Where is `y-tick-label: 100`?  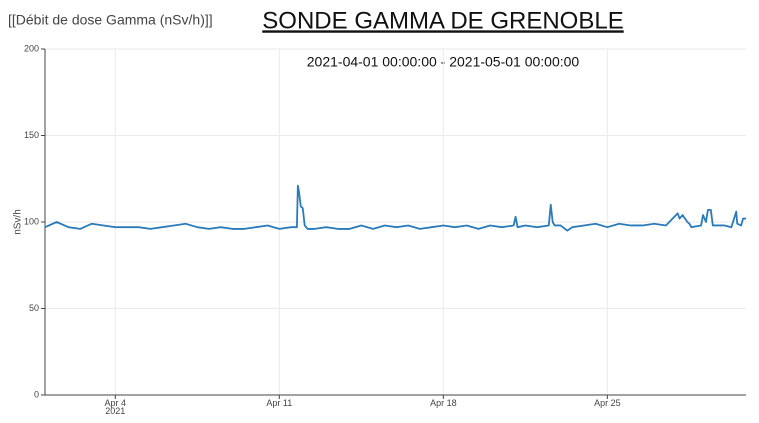 y-tick-label: 100 is located at coordinates (31, 221).